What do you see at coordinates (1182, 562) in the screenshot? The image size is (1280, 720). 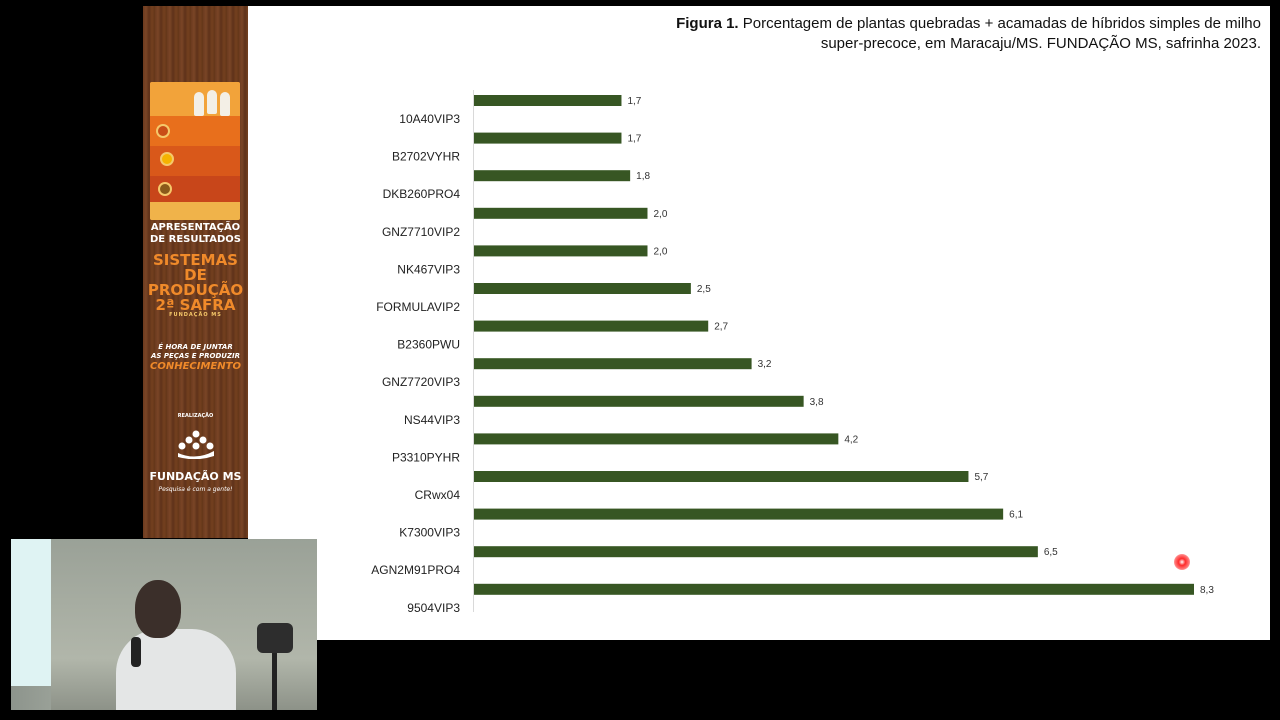 I see `laser-pointer-dot` at bounding box center [1182, 562].